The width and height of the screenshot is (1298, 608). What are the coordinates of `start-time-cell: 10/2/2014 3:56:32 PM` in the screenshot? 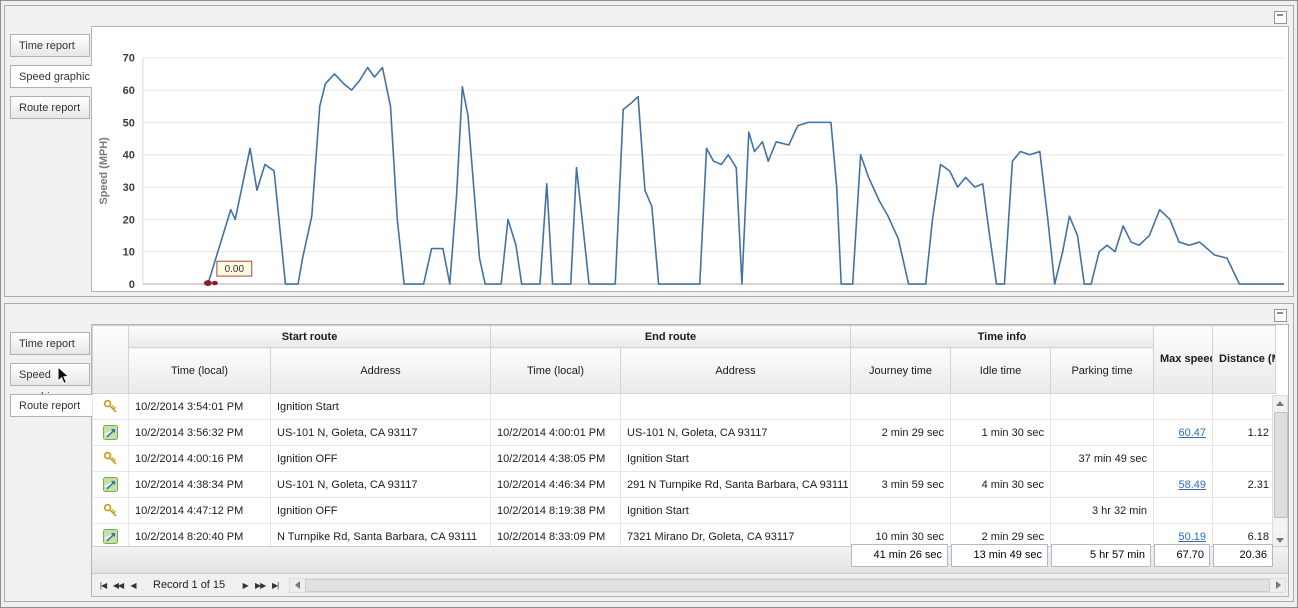 It's located at (199, 432).